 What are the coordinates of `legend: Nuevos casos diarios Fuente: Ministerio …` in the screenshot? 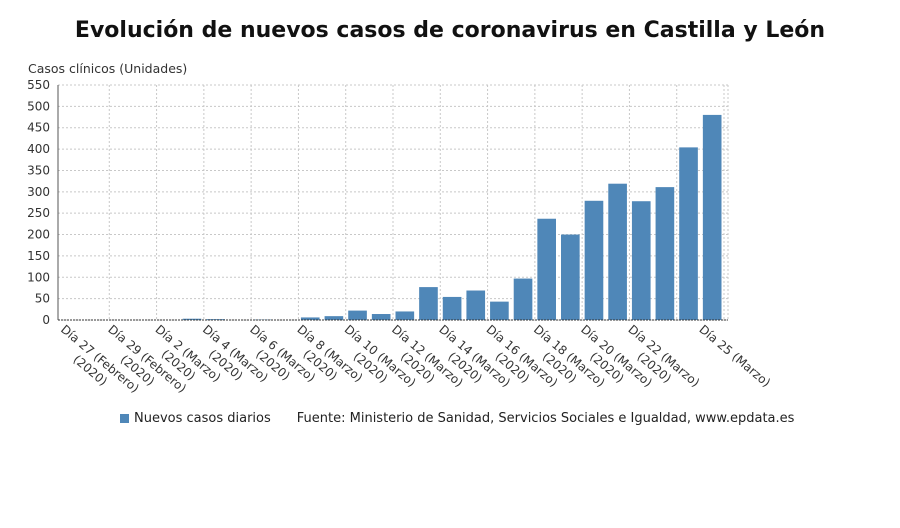 It's located at (457, 418).